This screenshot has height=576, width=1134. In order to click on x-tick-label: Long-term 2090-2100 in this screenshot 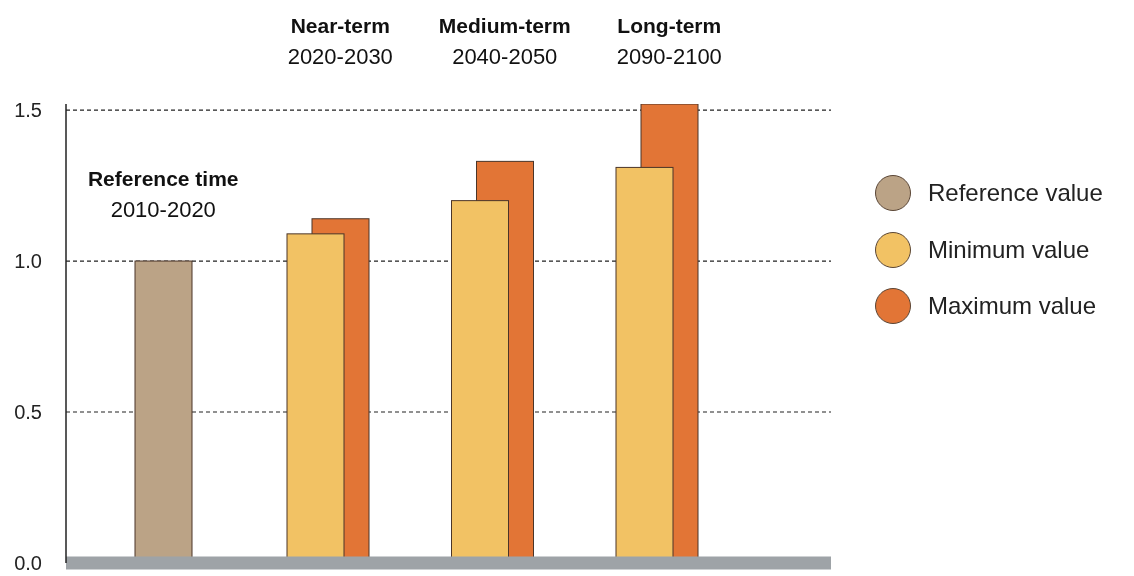, I will do `click(669, 41)`.